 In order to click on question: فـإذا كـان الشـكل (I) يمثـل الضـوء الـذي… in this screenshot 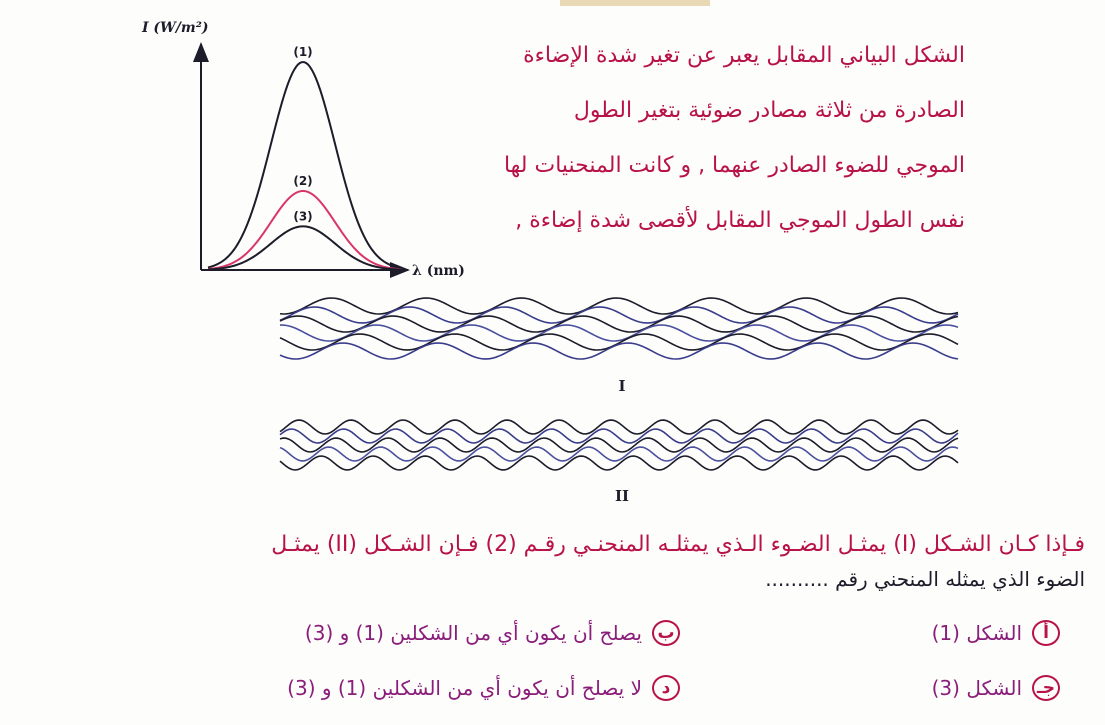, I will do `click(550, 562)`.